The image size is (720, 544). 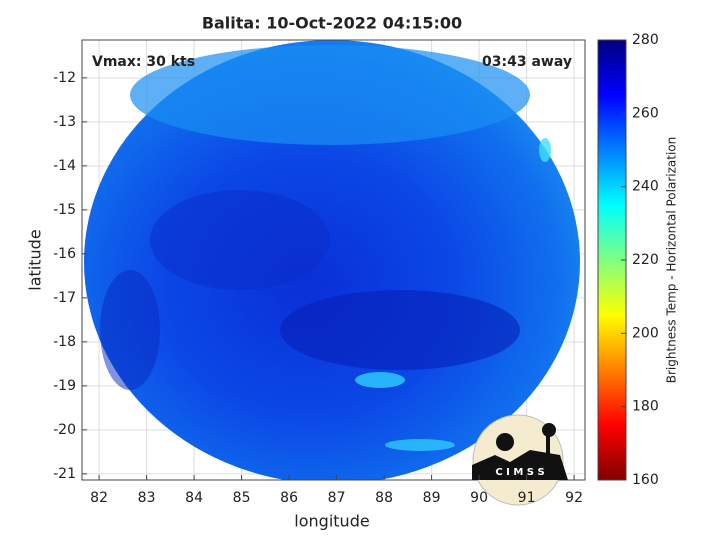 I want to click on colorbar-tick-label: 260, so click(x=645, y=113).